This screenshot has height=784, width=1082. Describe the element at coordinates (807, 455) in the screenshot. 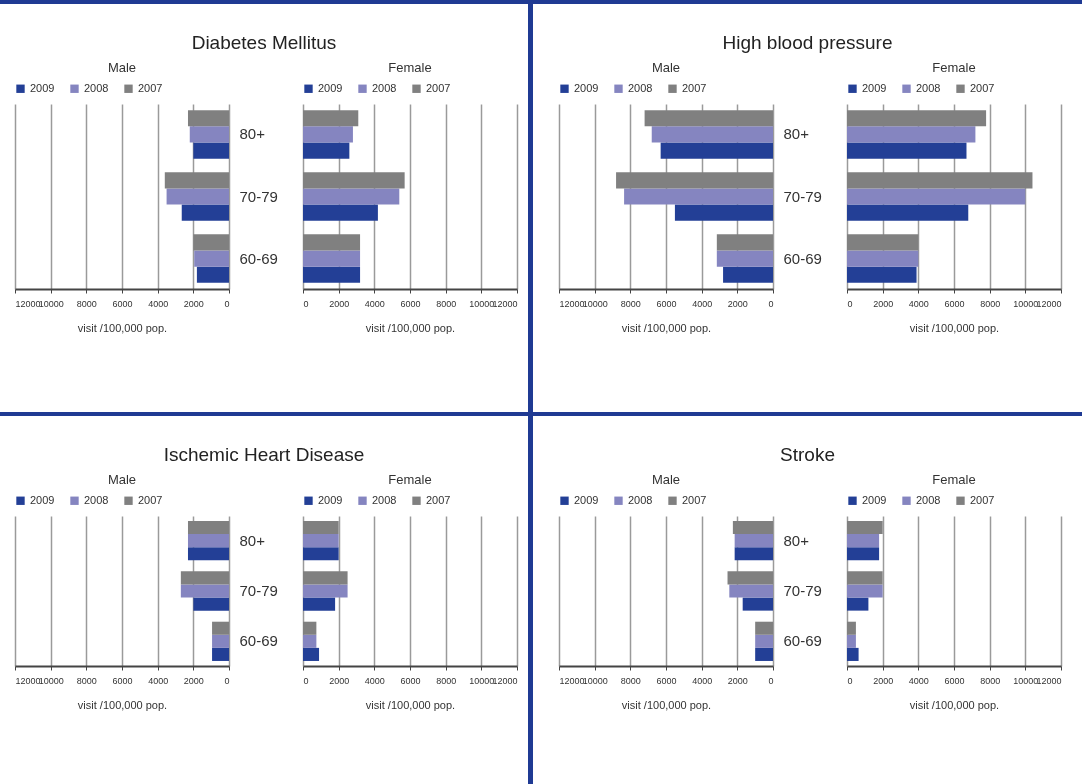

I see `chart-title: Stroke` at that location.